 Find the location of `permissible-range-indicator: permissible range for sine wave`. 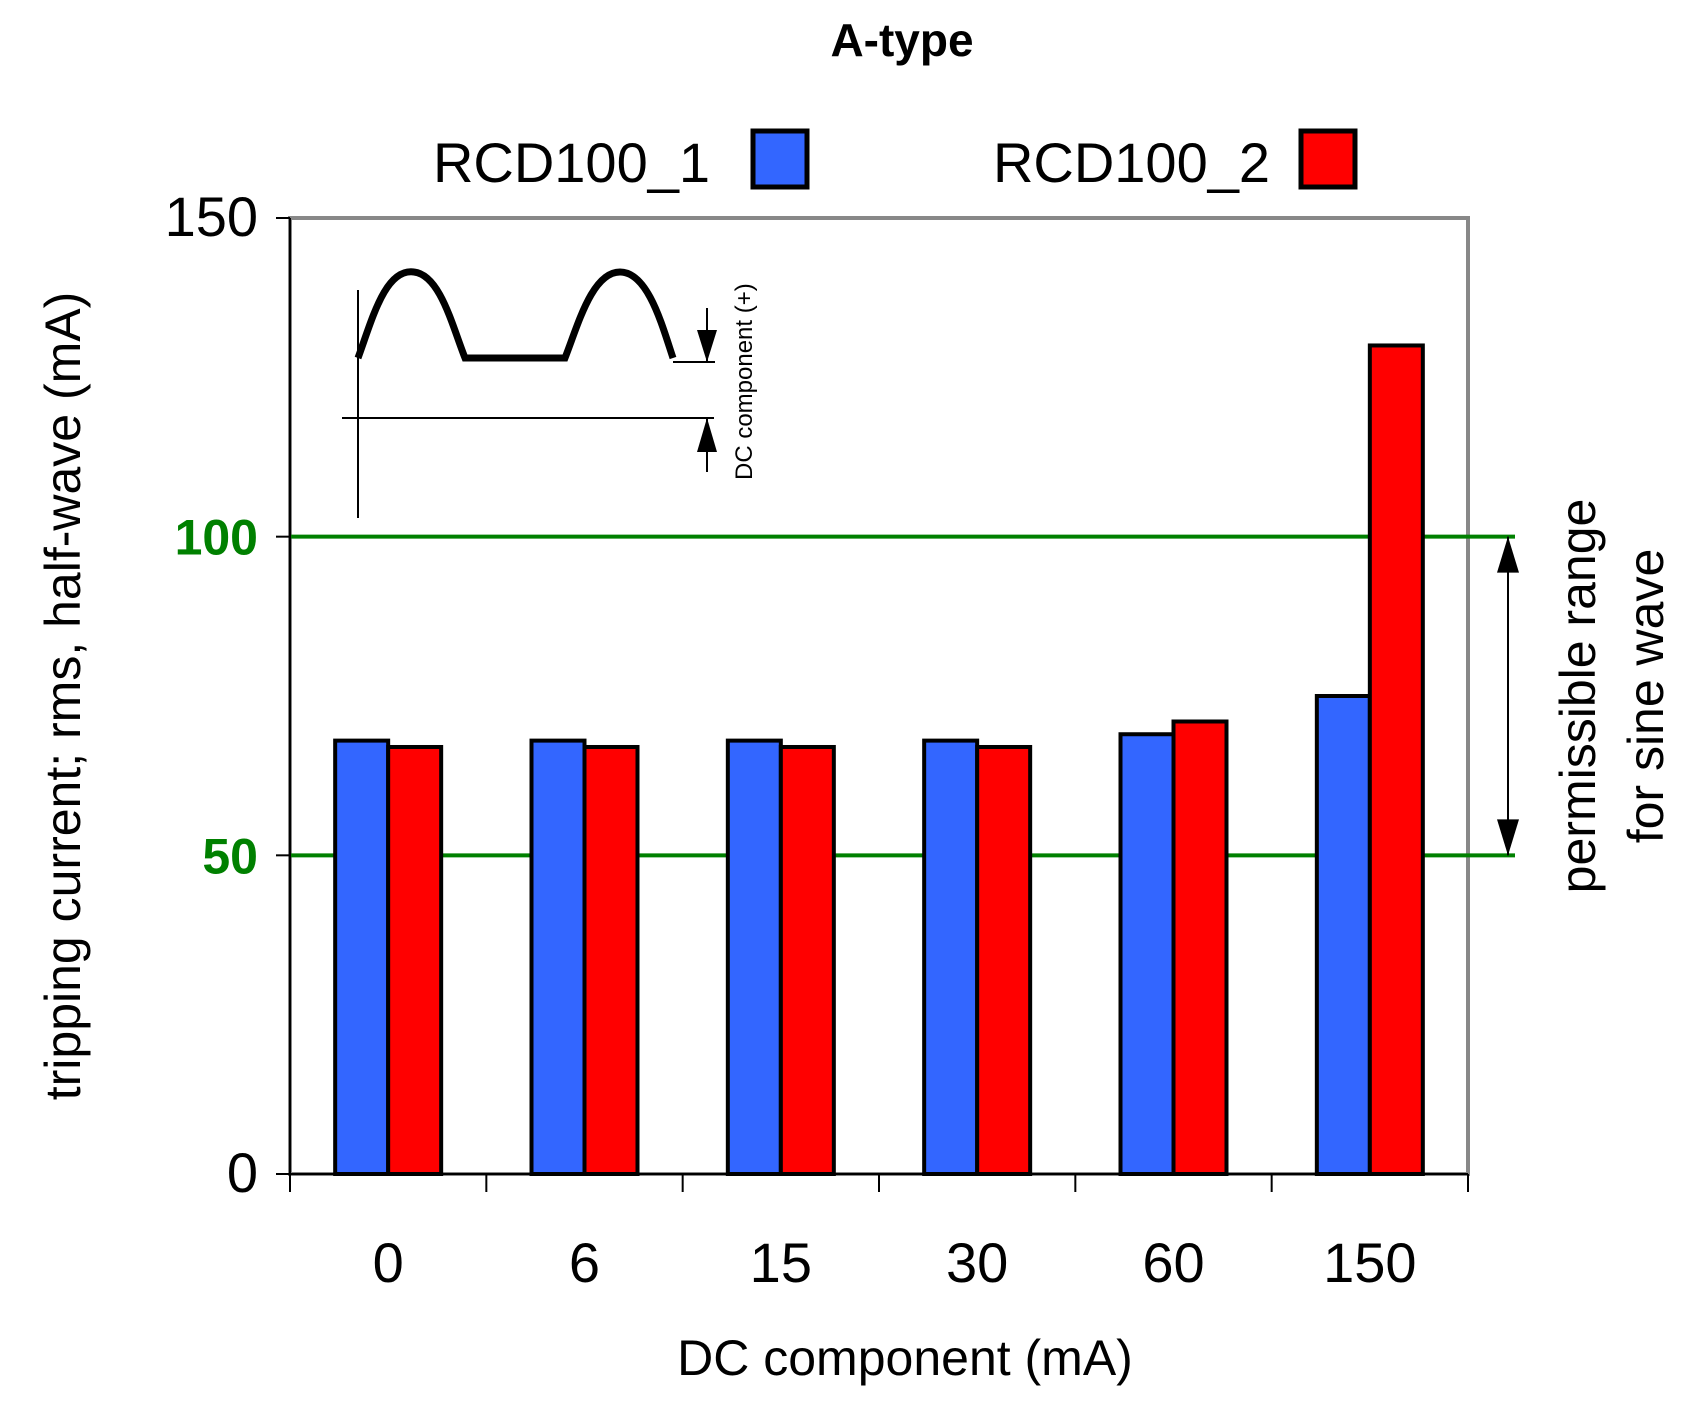

permissible-range-indicator: permissible range for sine wave is located at coordinates (1585, 696).